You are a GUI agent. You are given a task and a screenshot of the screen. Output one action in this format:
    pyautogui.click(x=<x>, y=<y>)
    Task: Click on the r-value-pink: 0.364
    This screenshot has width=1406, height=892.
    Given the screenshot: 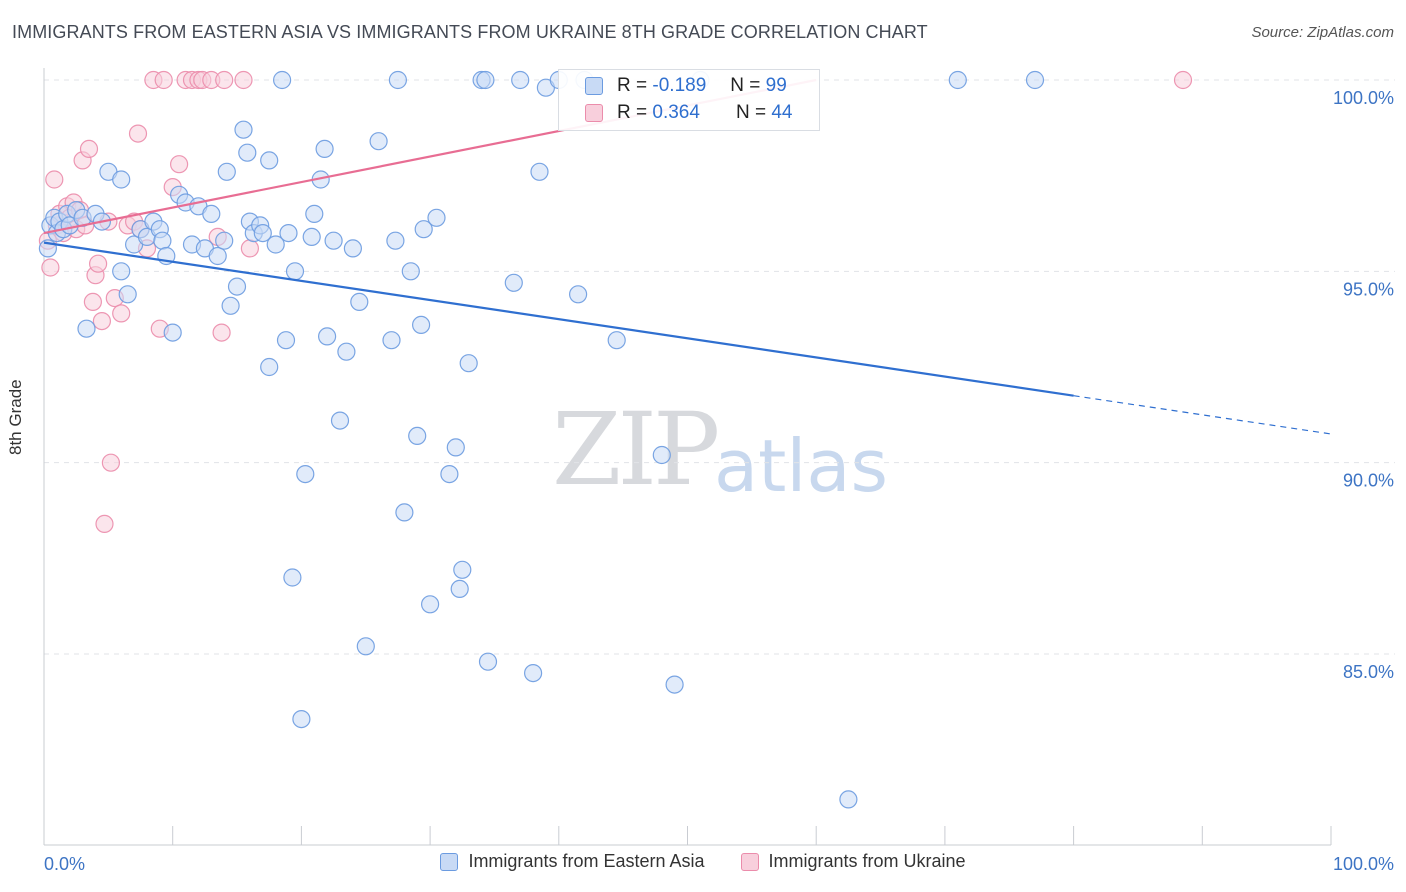 What is the action you would take?
    pyautogui.click(x=676, y=112)
    